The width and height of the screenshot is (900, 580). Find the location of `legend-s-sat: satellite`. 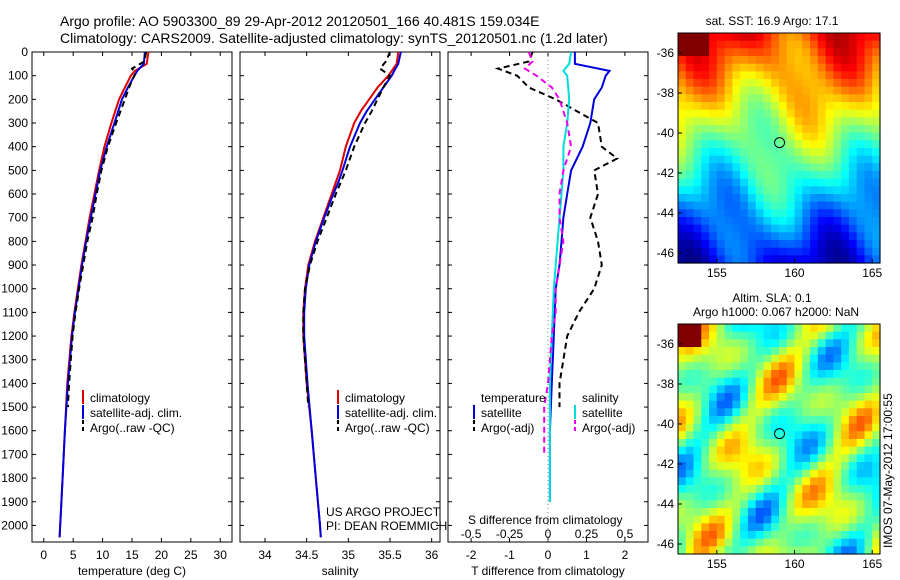

legend-s-sat: satellite is located at coordinates (602, 413).